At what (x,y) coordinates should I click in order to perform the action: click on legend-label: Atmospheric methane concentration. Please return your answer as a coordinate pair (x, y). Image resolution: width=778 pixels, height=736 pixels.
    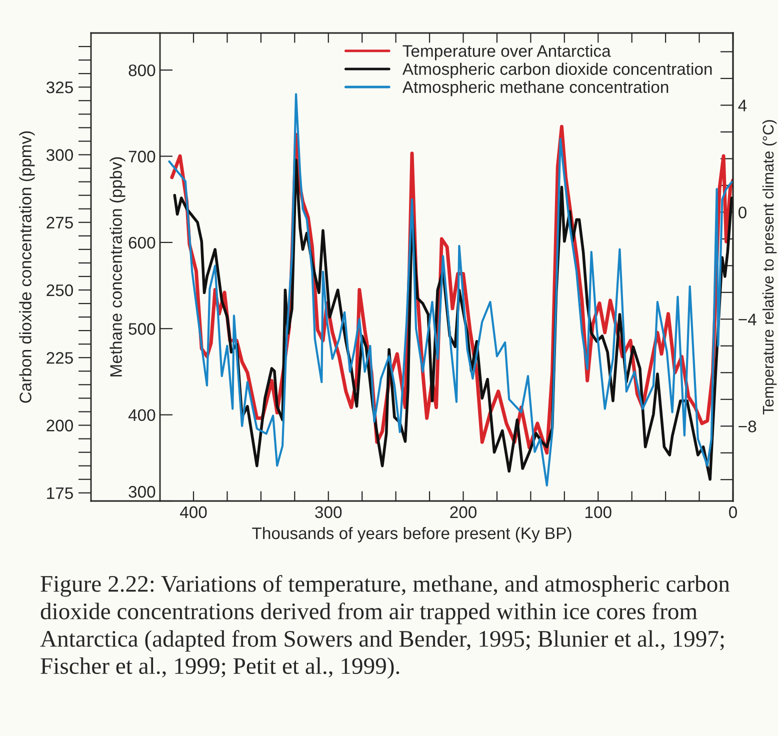
    Looking at the image, I should click on (535, 88).